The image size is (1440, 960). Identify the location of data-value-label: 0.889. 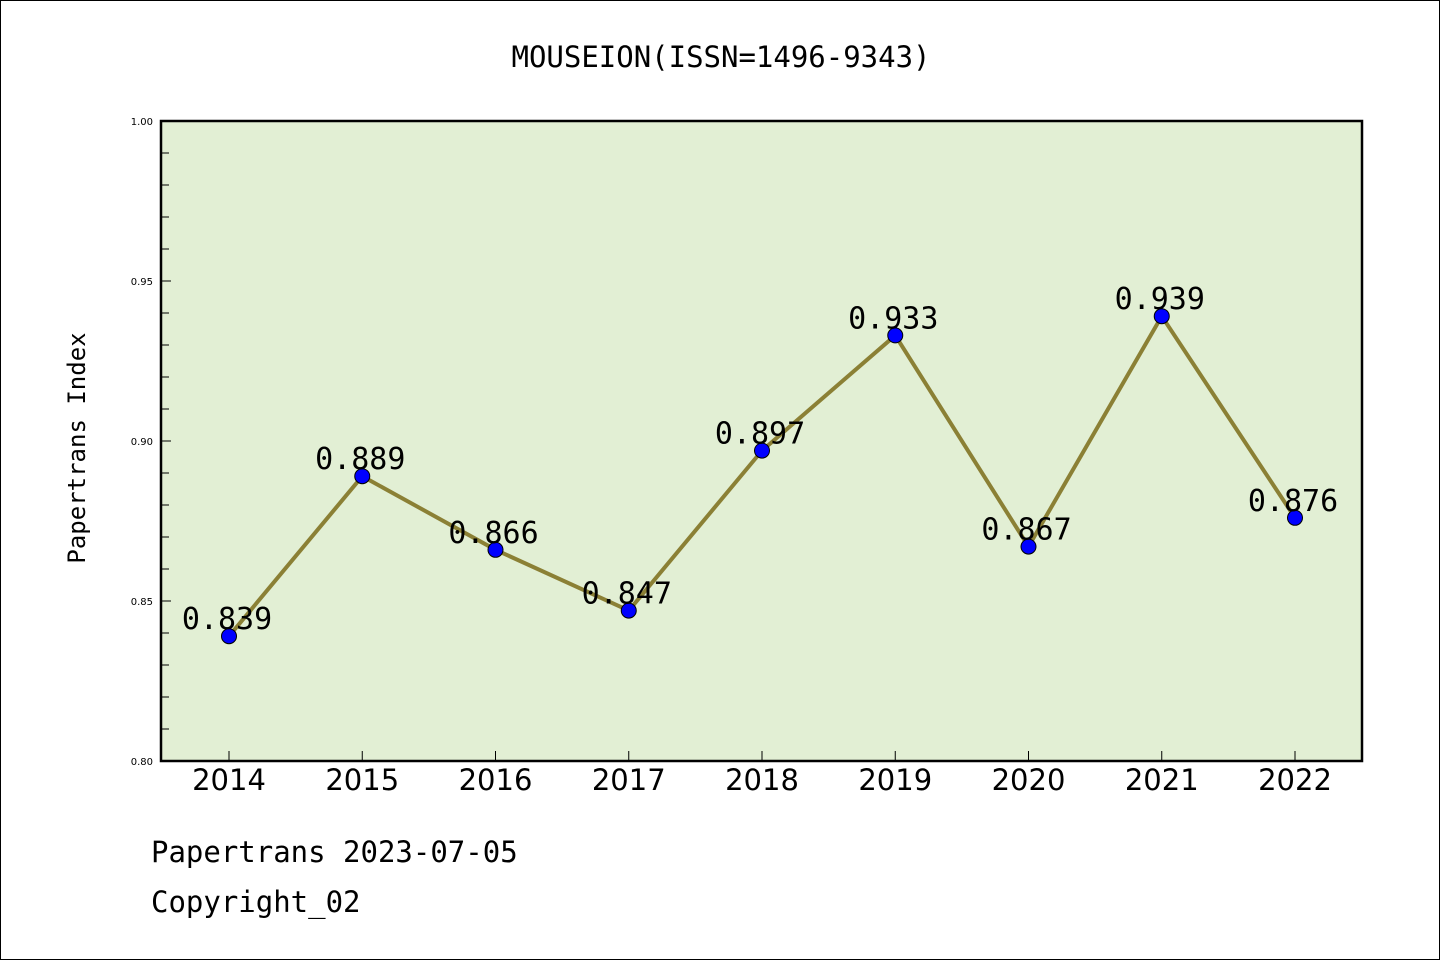
(360, 459).